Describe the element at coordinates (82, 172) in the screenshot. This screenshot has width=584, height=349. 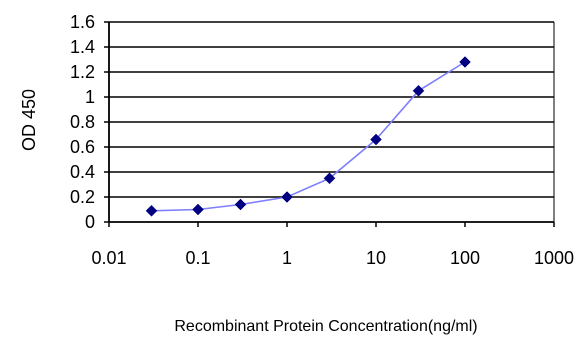
I see `y-tick-label-2: 0.4` at that location.